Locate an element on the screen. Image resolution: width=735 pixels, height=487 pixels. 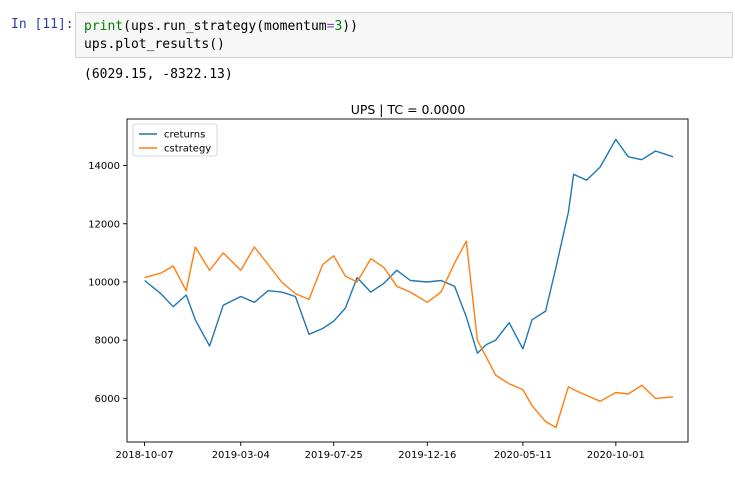
y-axis-ticks: 6000 8000 10000 12000 14000 is located at coordinates (107, 283).